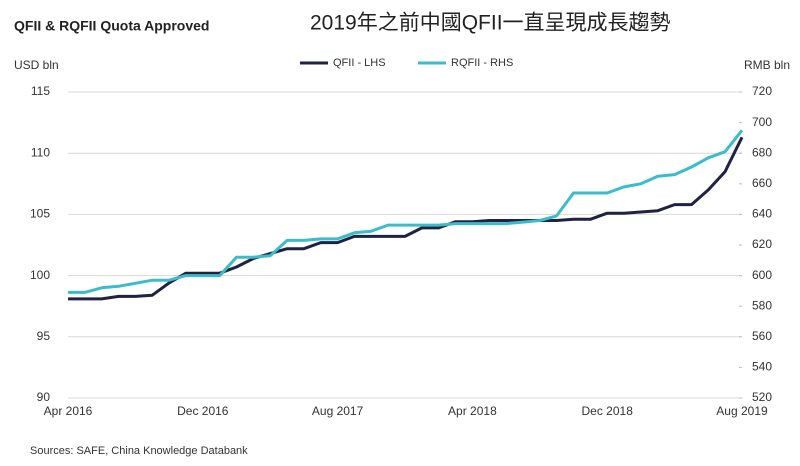  Describe the element at coordinates (472, 411) in the screenshot. I see `x-tick-label: Apr 2018` at that location.